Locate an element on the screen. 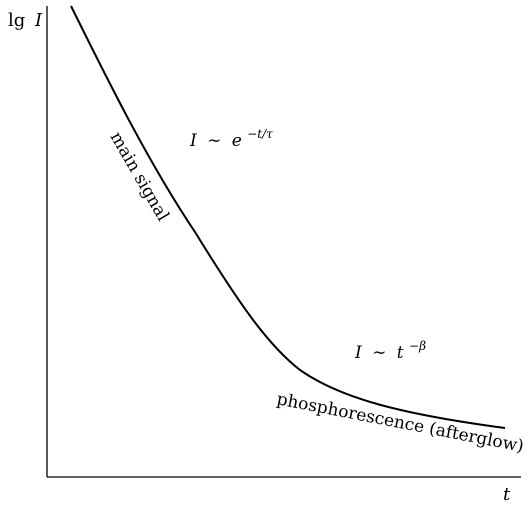 The image size is (529, 515). x-axis-label: t is located at coordinates (507, 494).